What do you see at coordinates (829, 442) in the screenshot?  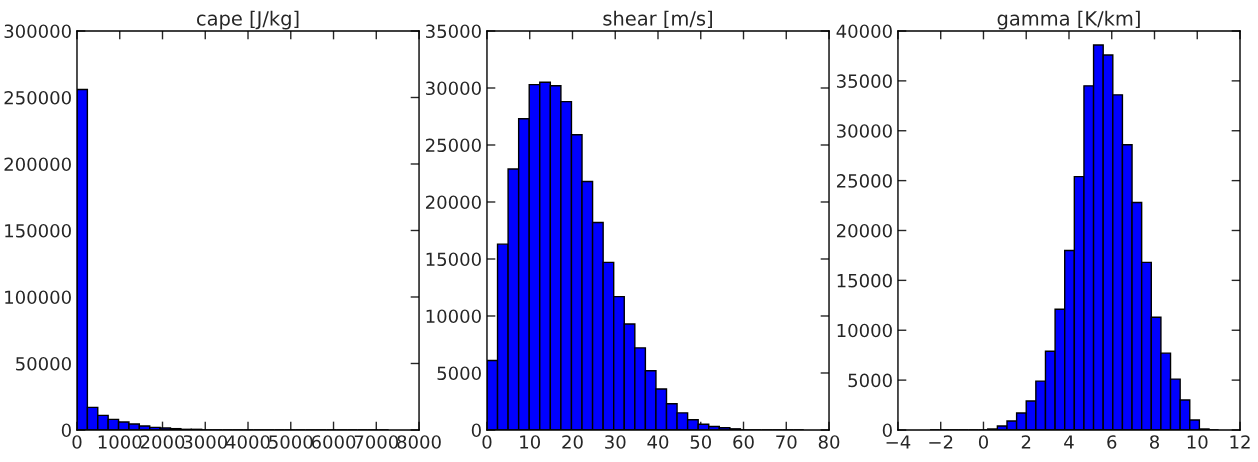 I see `x-tick-label: 80` at bounding box center [829, 442].